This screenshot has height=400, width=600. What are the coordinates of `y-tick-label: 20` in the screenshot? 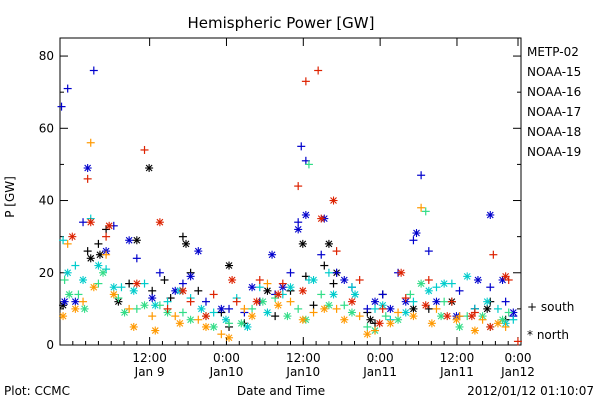 It's located at (46, 273).